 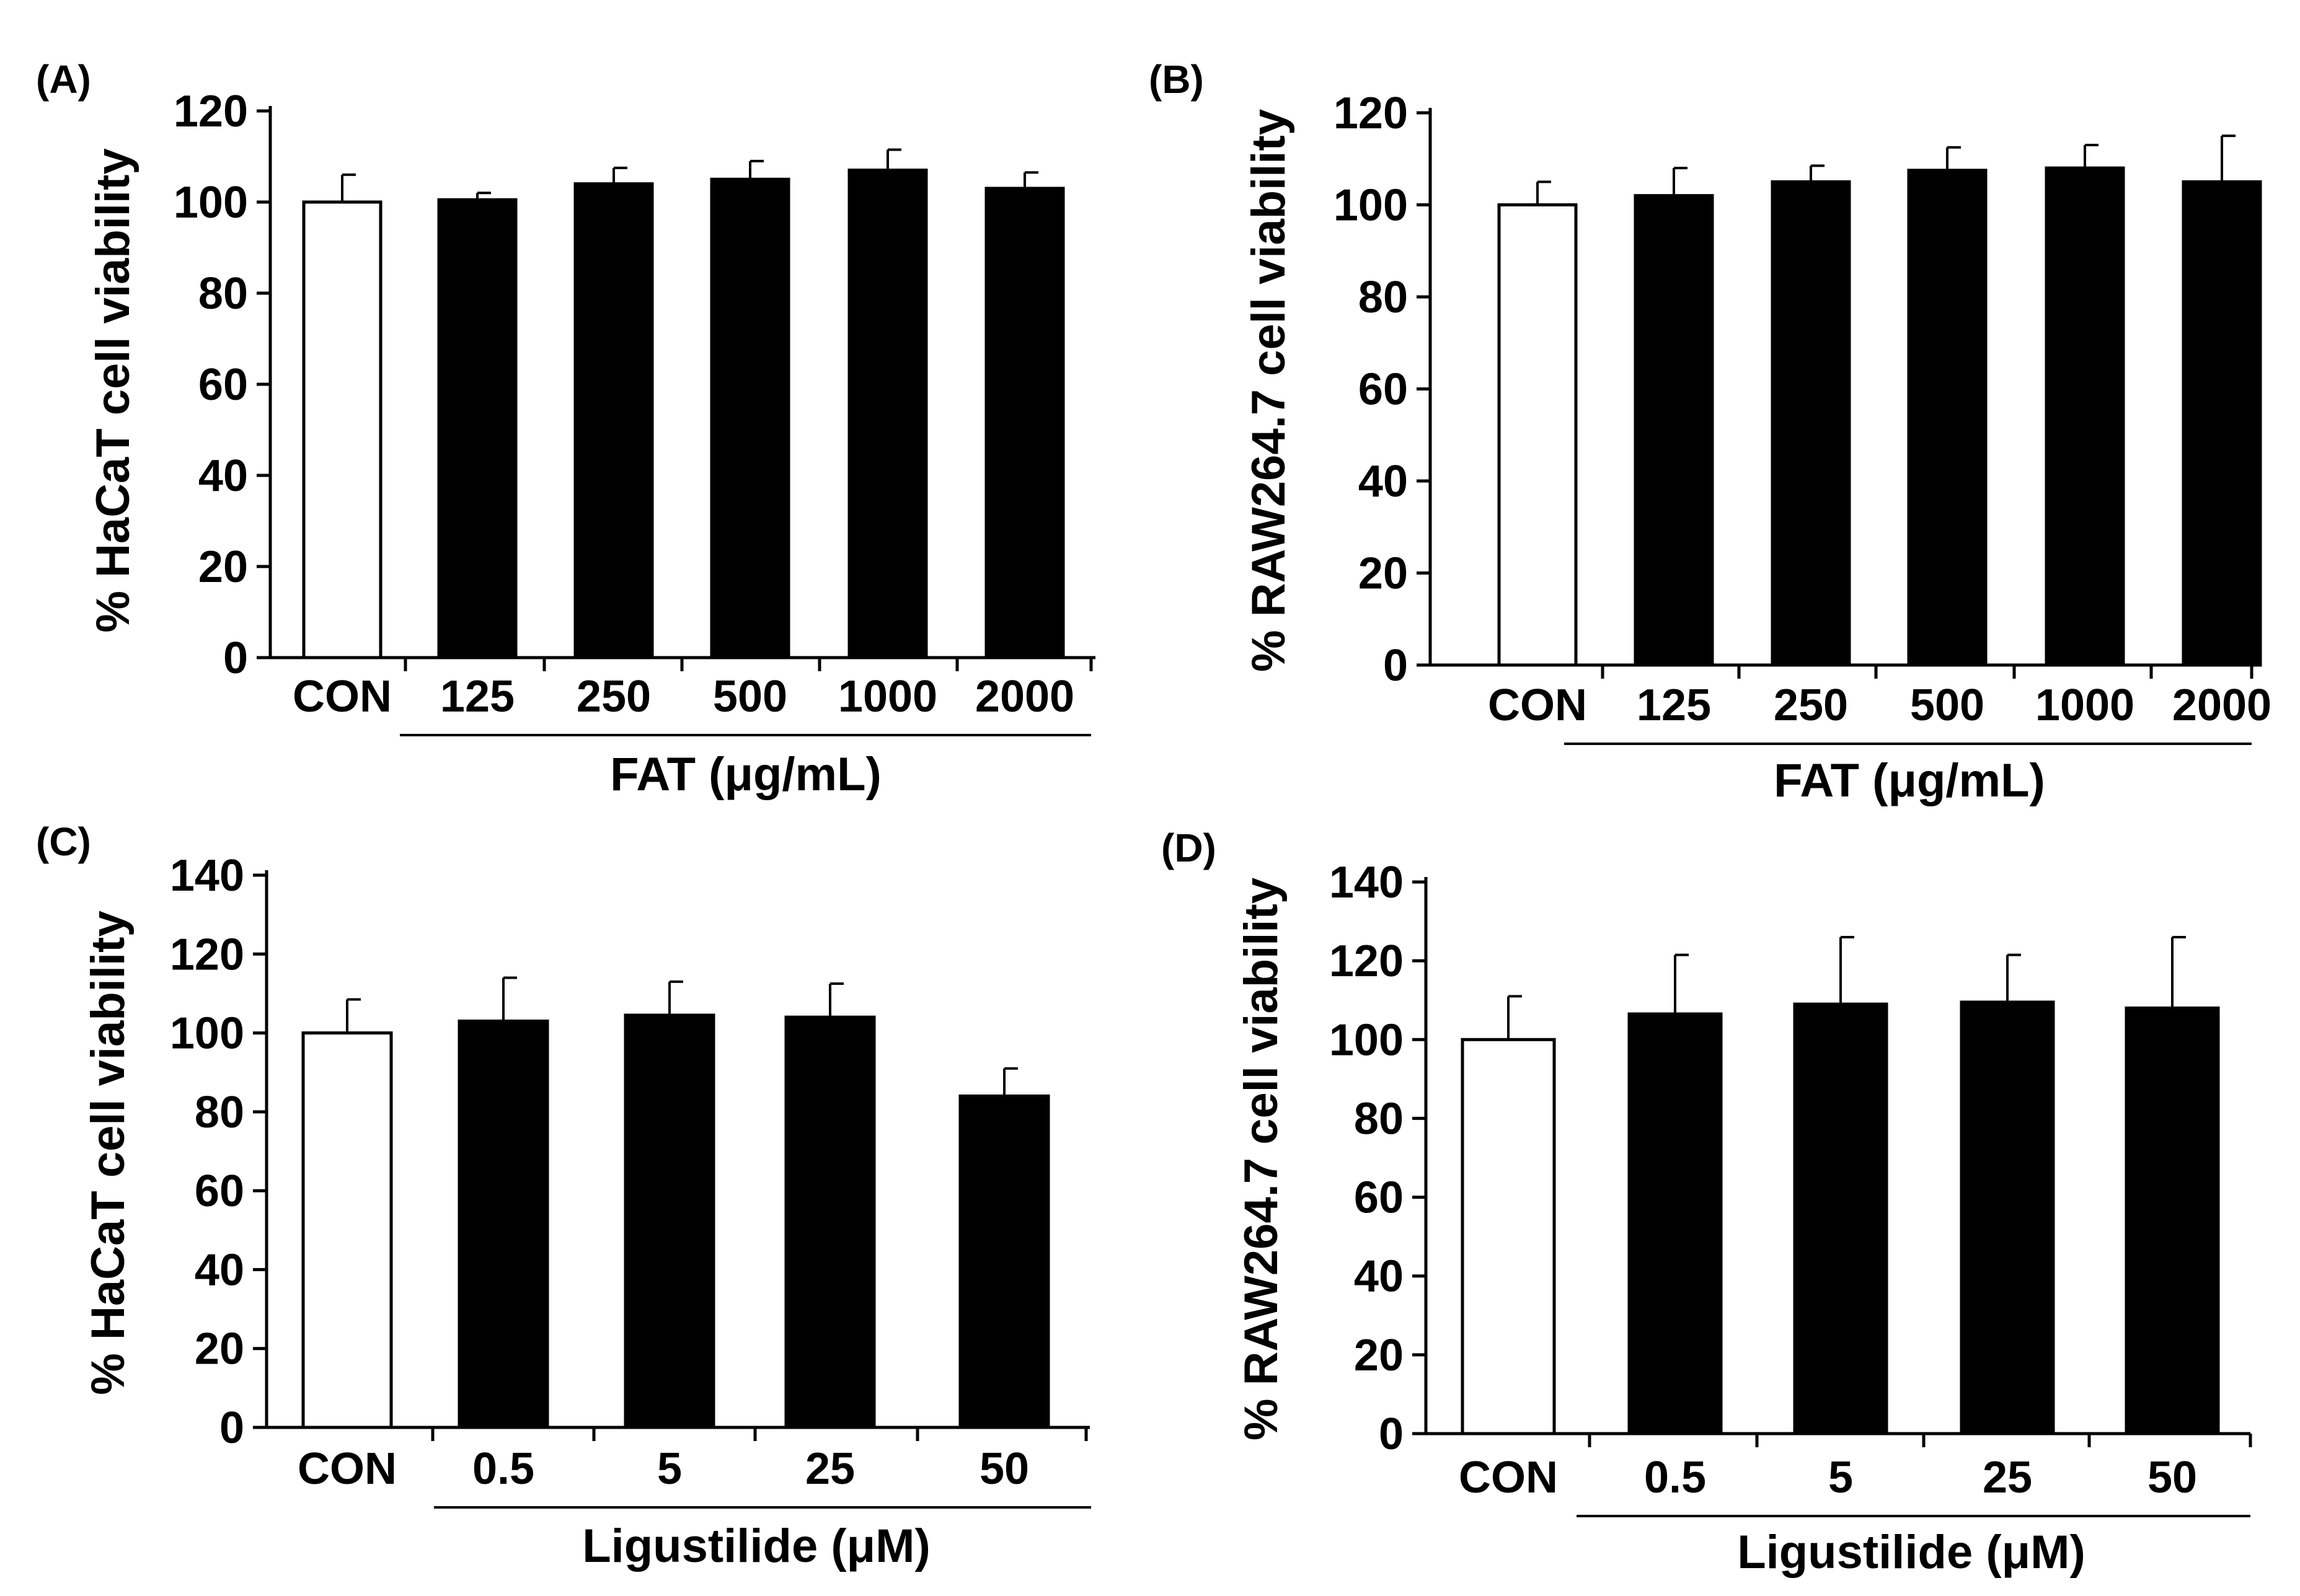 I want to click on panel-label: (C), so click(x=64, y=841).